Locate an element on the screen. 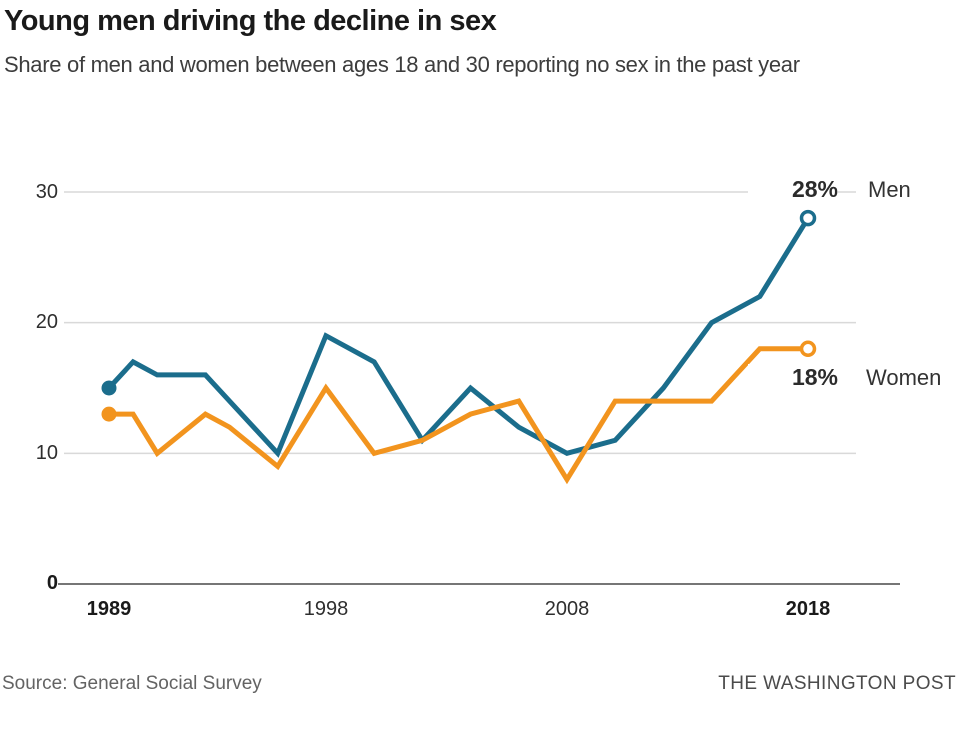 The height and width of the screenshot is (744, 960). x-tick-2008: 2008 is located at coordinates (567, 609).